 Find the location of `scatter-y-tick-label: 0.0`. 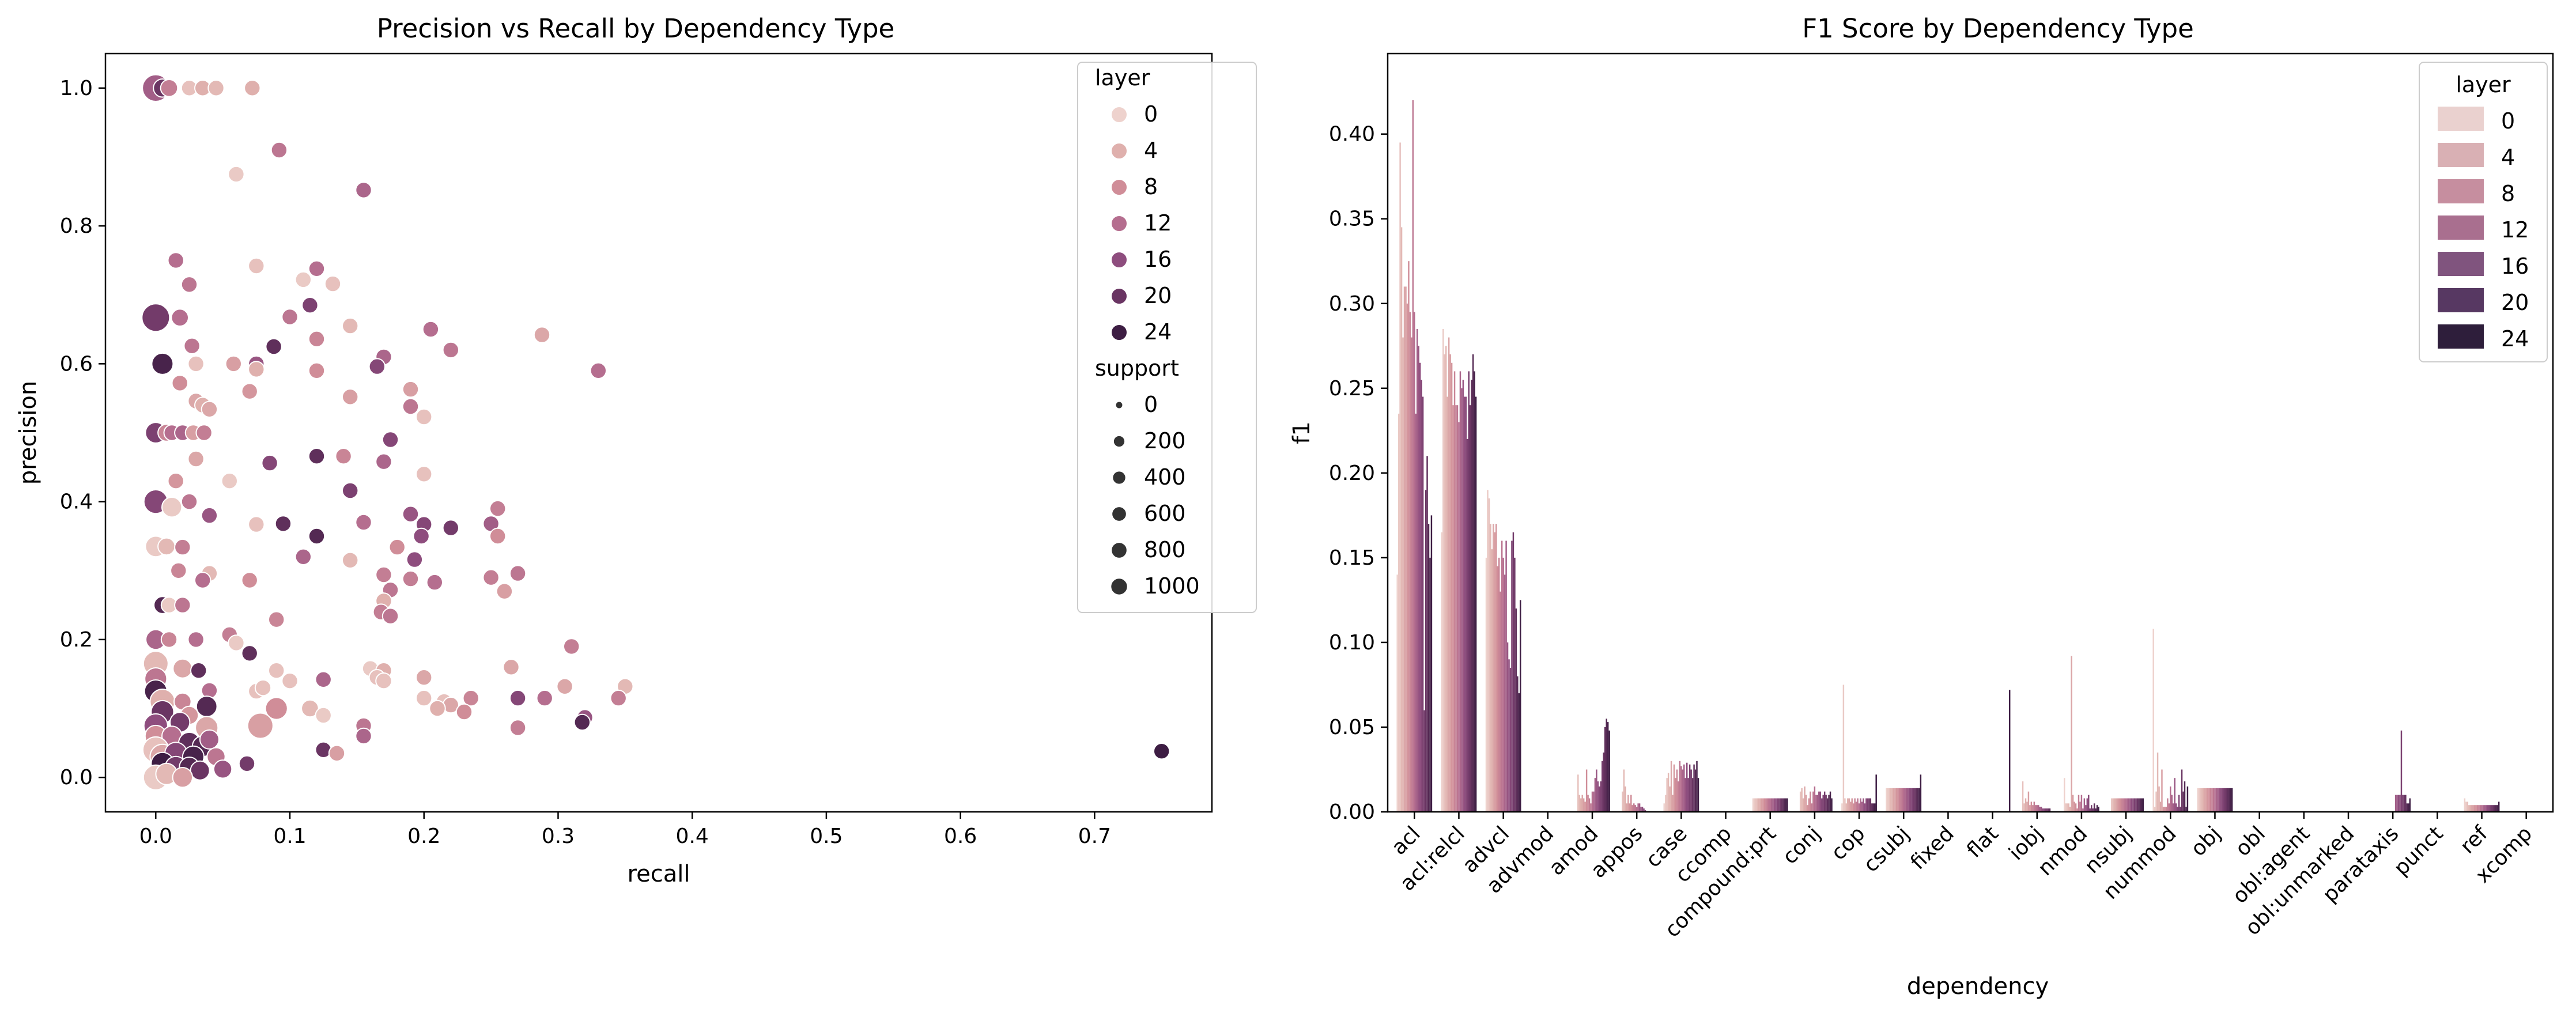

scatter-y-tick-label: 0.0 is located at coordinates (76, 777).